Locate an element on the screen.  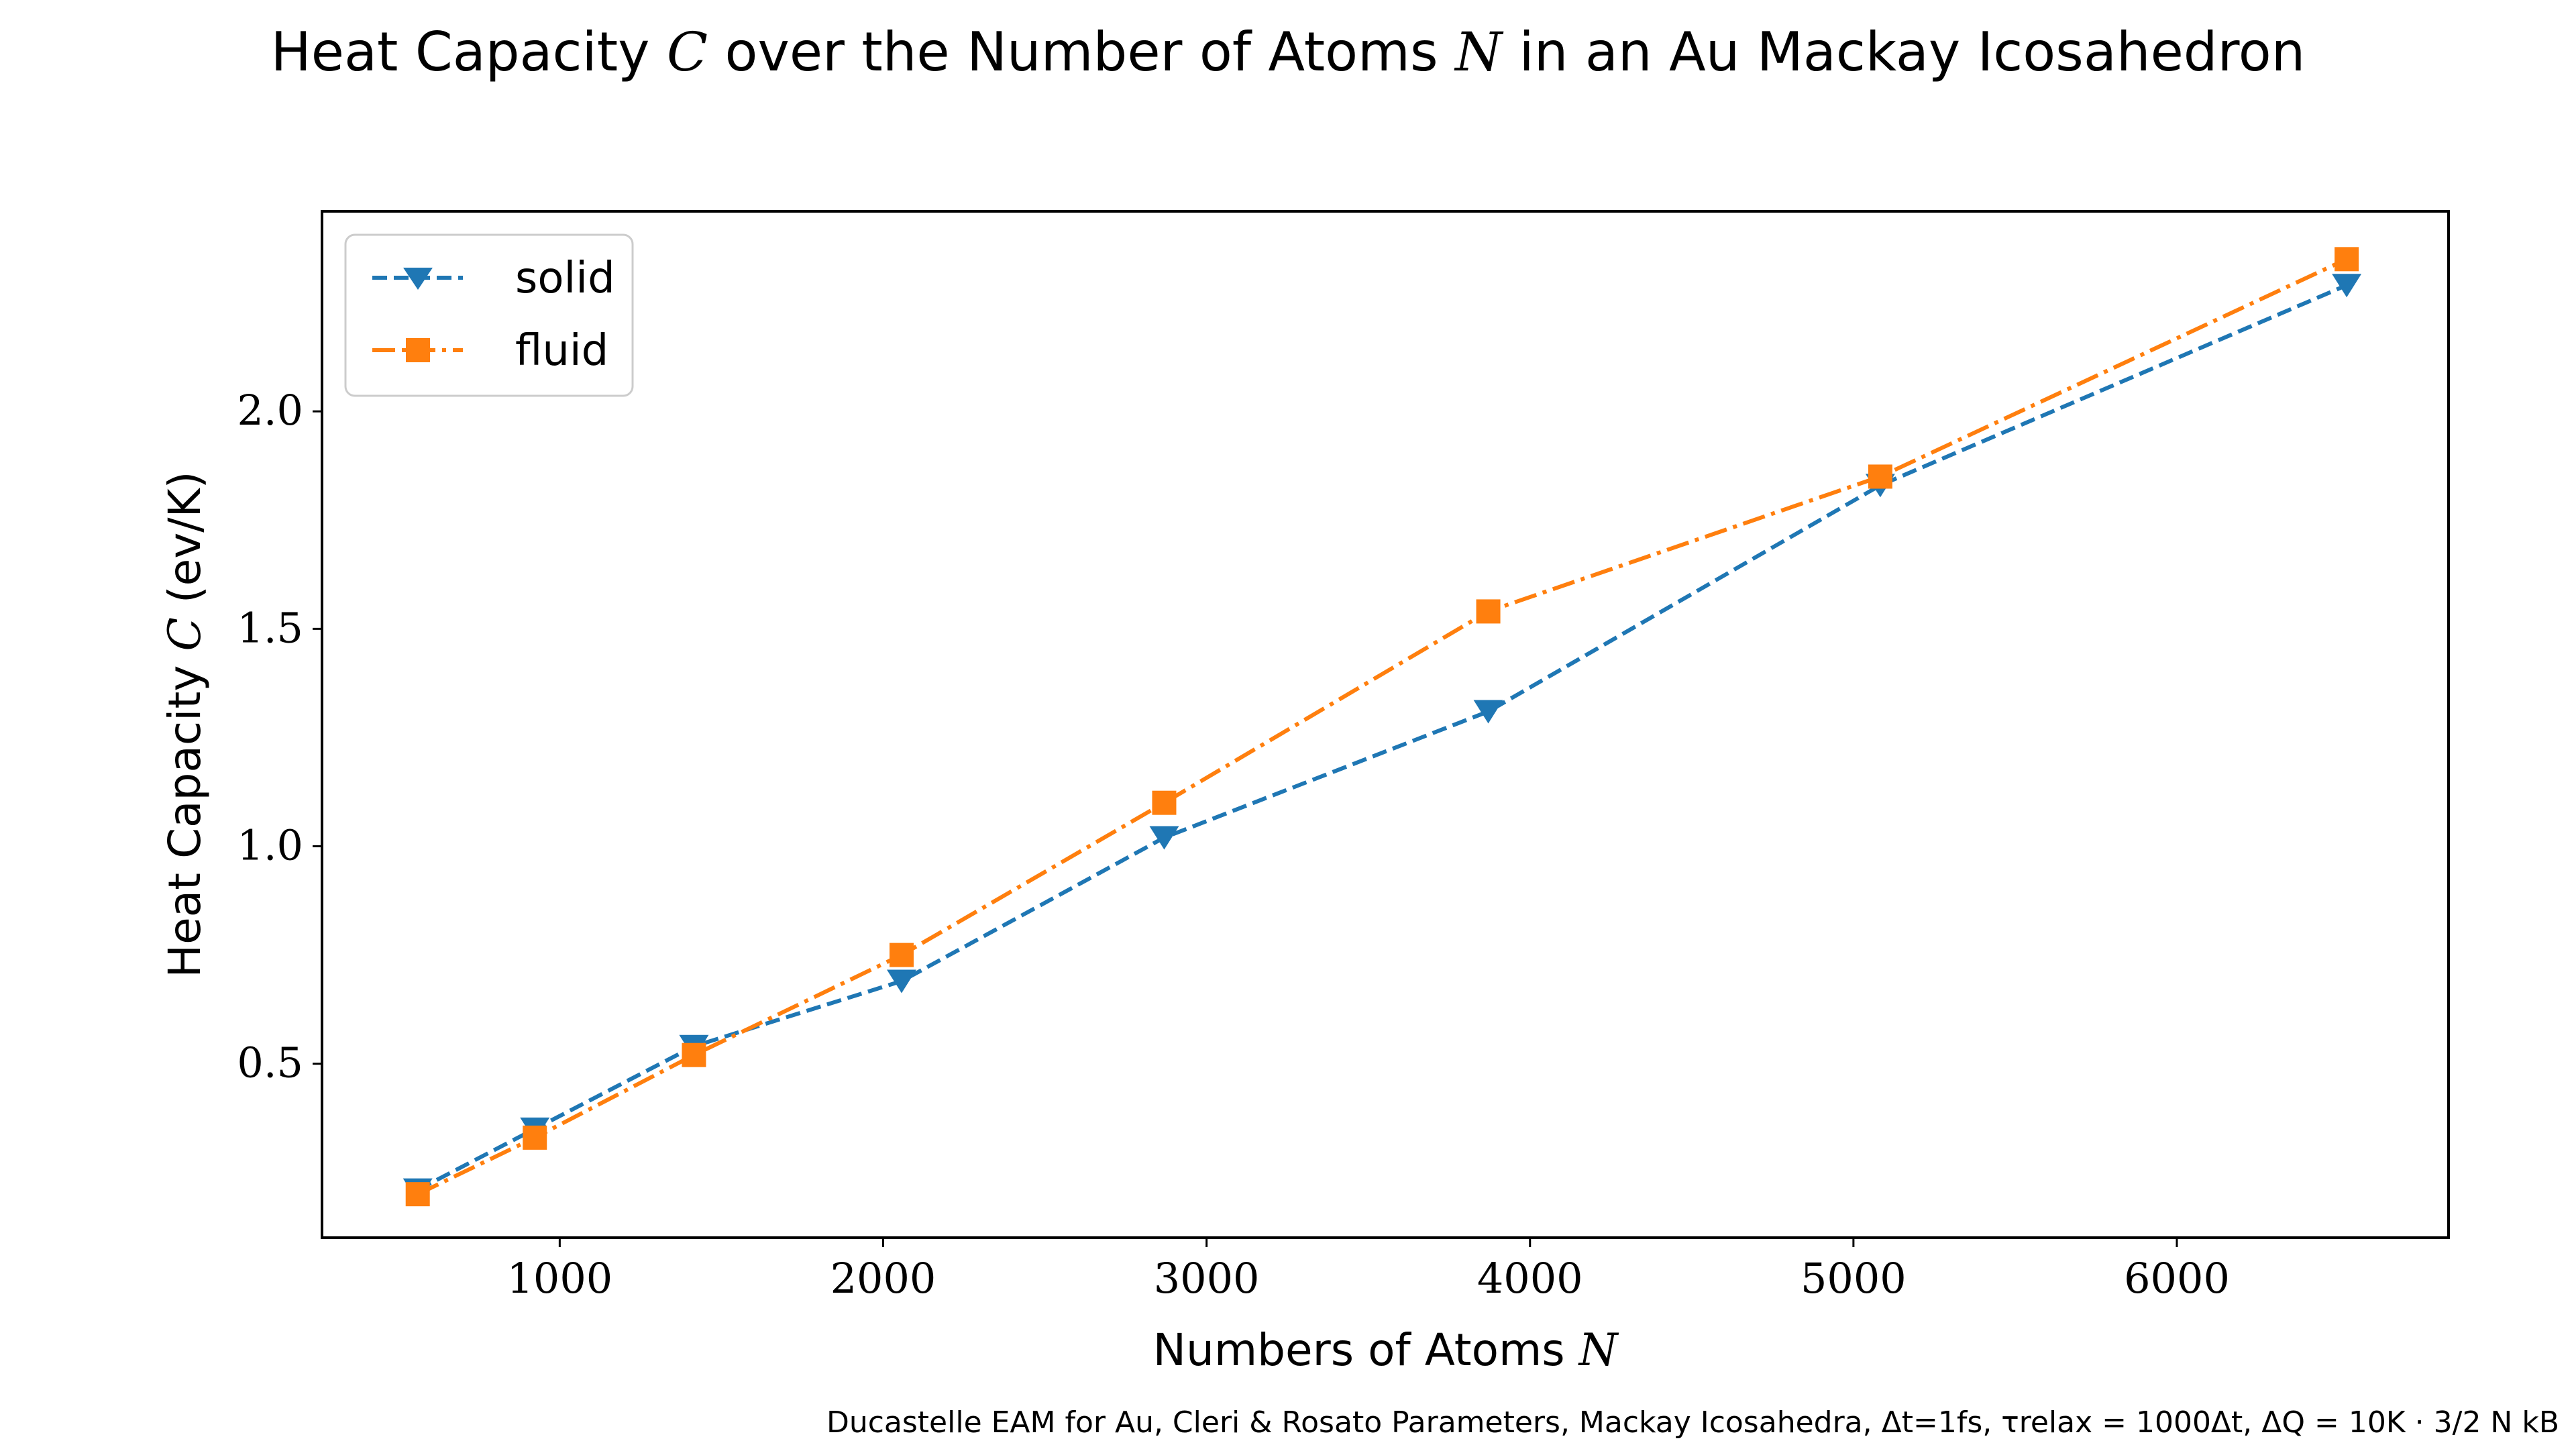
title-part-2: over the Number of Atoms is located at coordinates (1081, 52).